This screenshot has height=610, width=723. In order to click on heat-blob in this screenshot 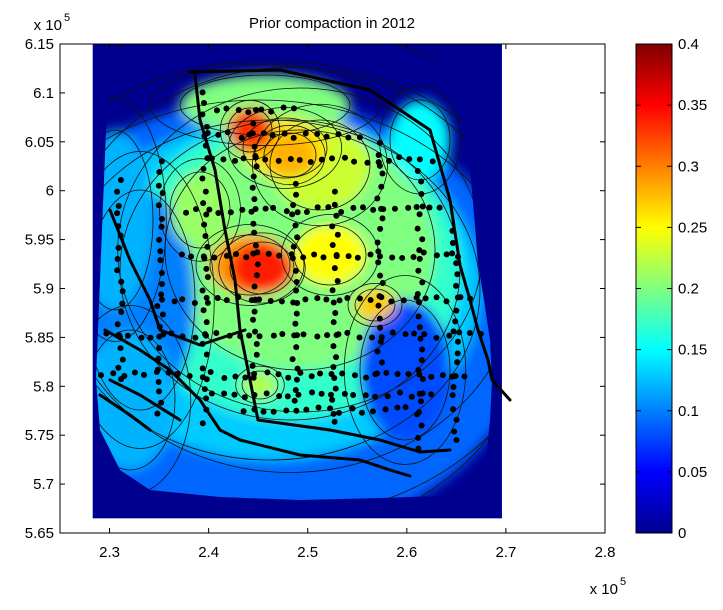, I will do `click(200, 210)`.